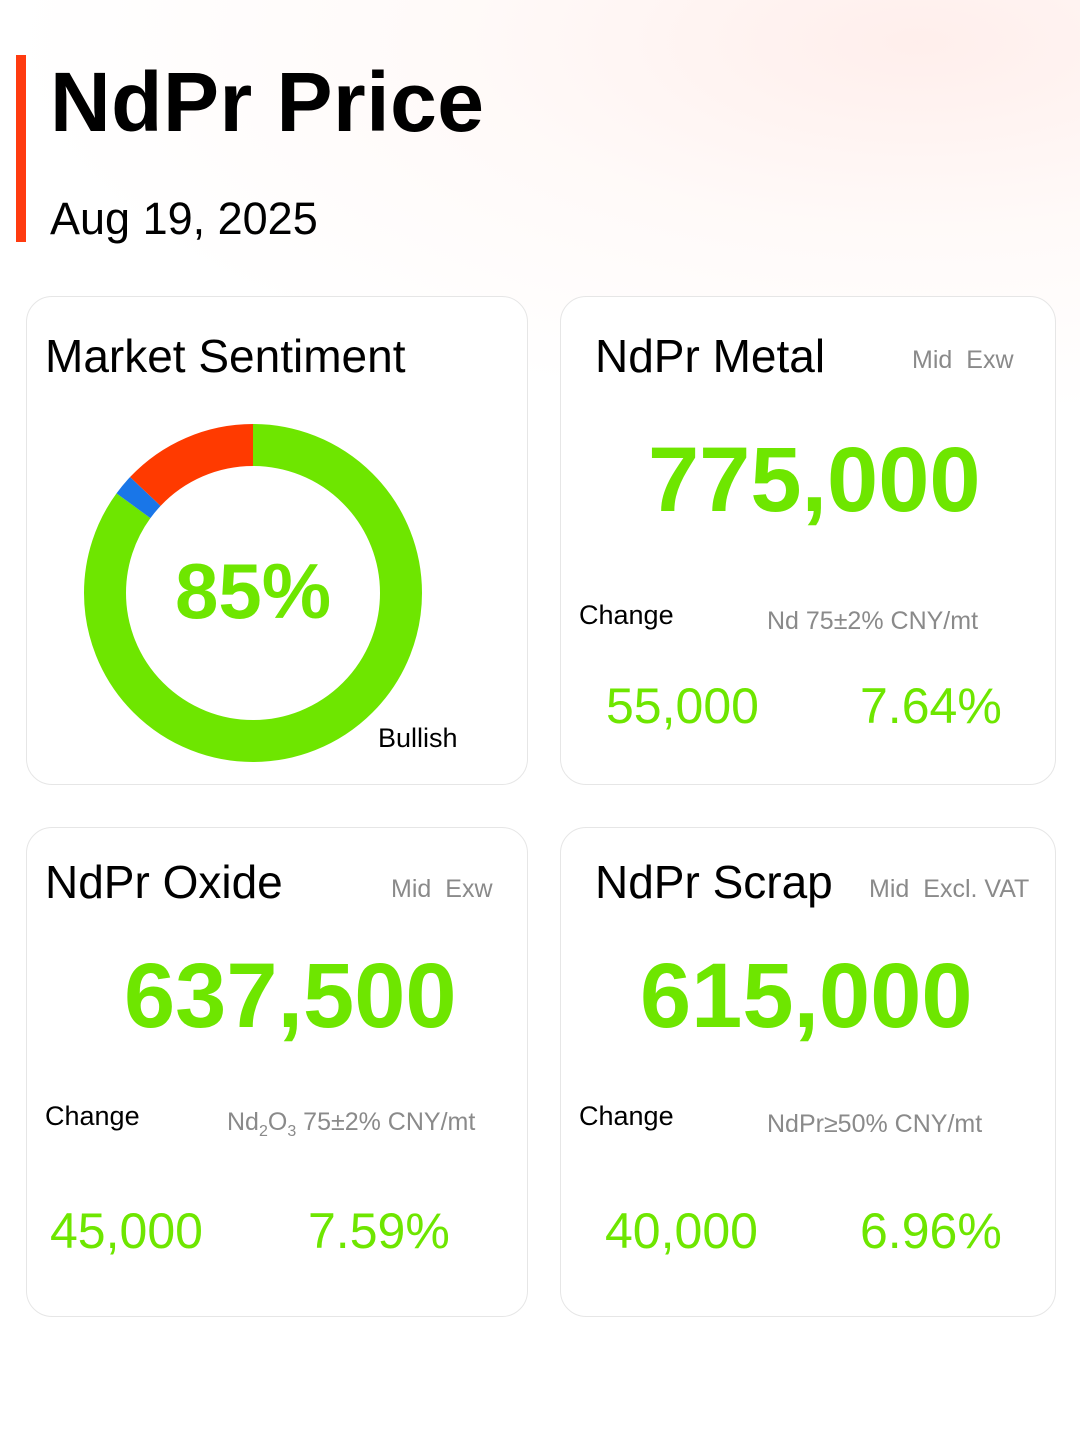 Image resolution: width=1080 pixels, height=1433 pixels. Describe the element at coordinates (875, 1124) in the screenshot. I see `ndpr-scrap-spec: NdPr≥50% CNY/mt` at that location.